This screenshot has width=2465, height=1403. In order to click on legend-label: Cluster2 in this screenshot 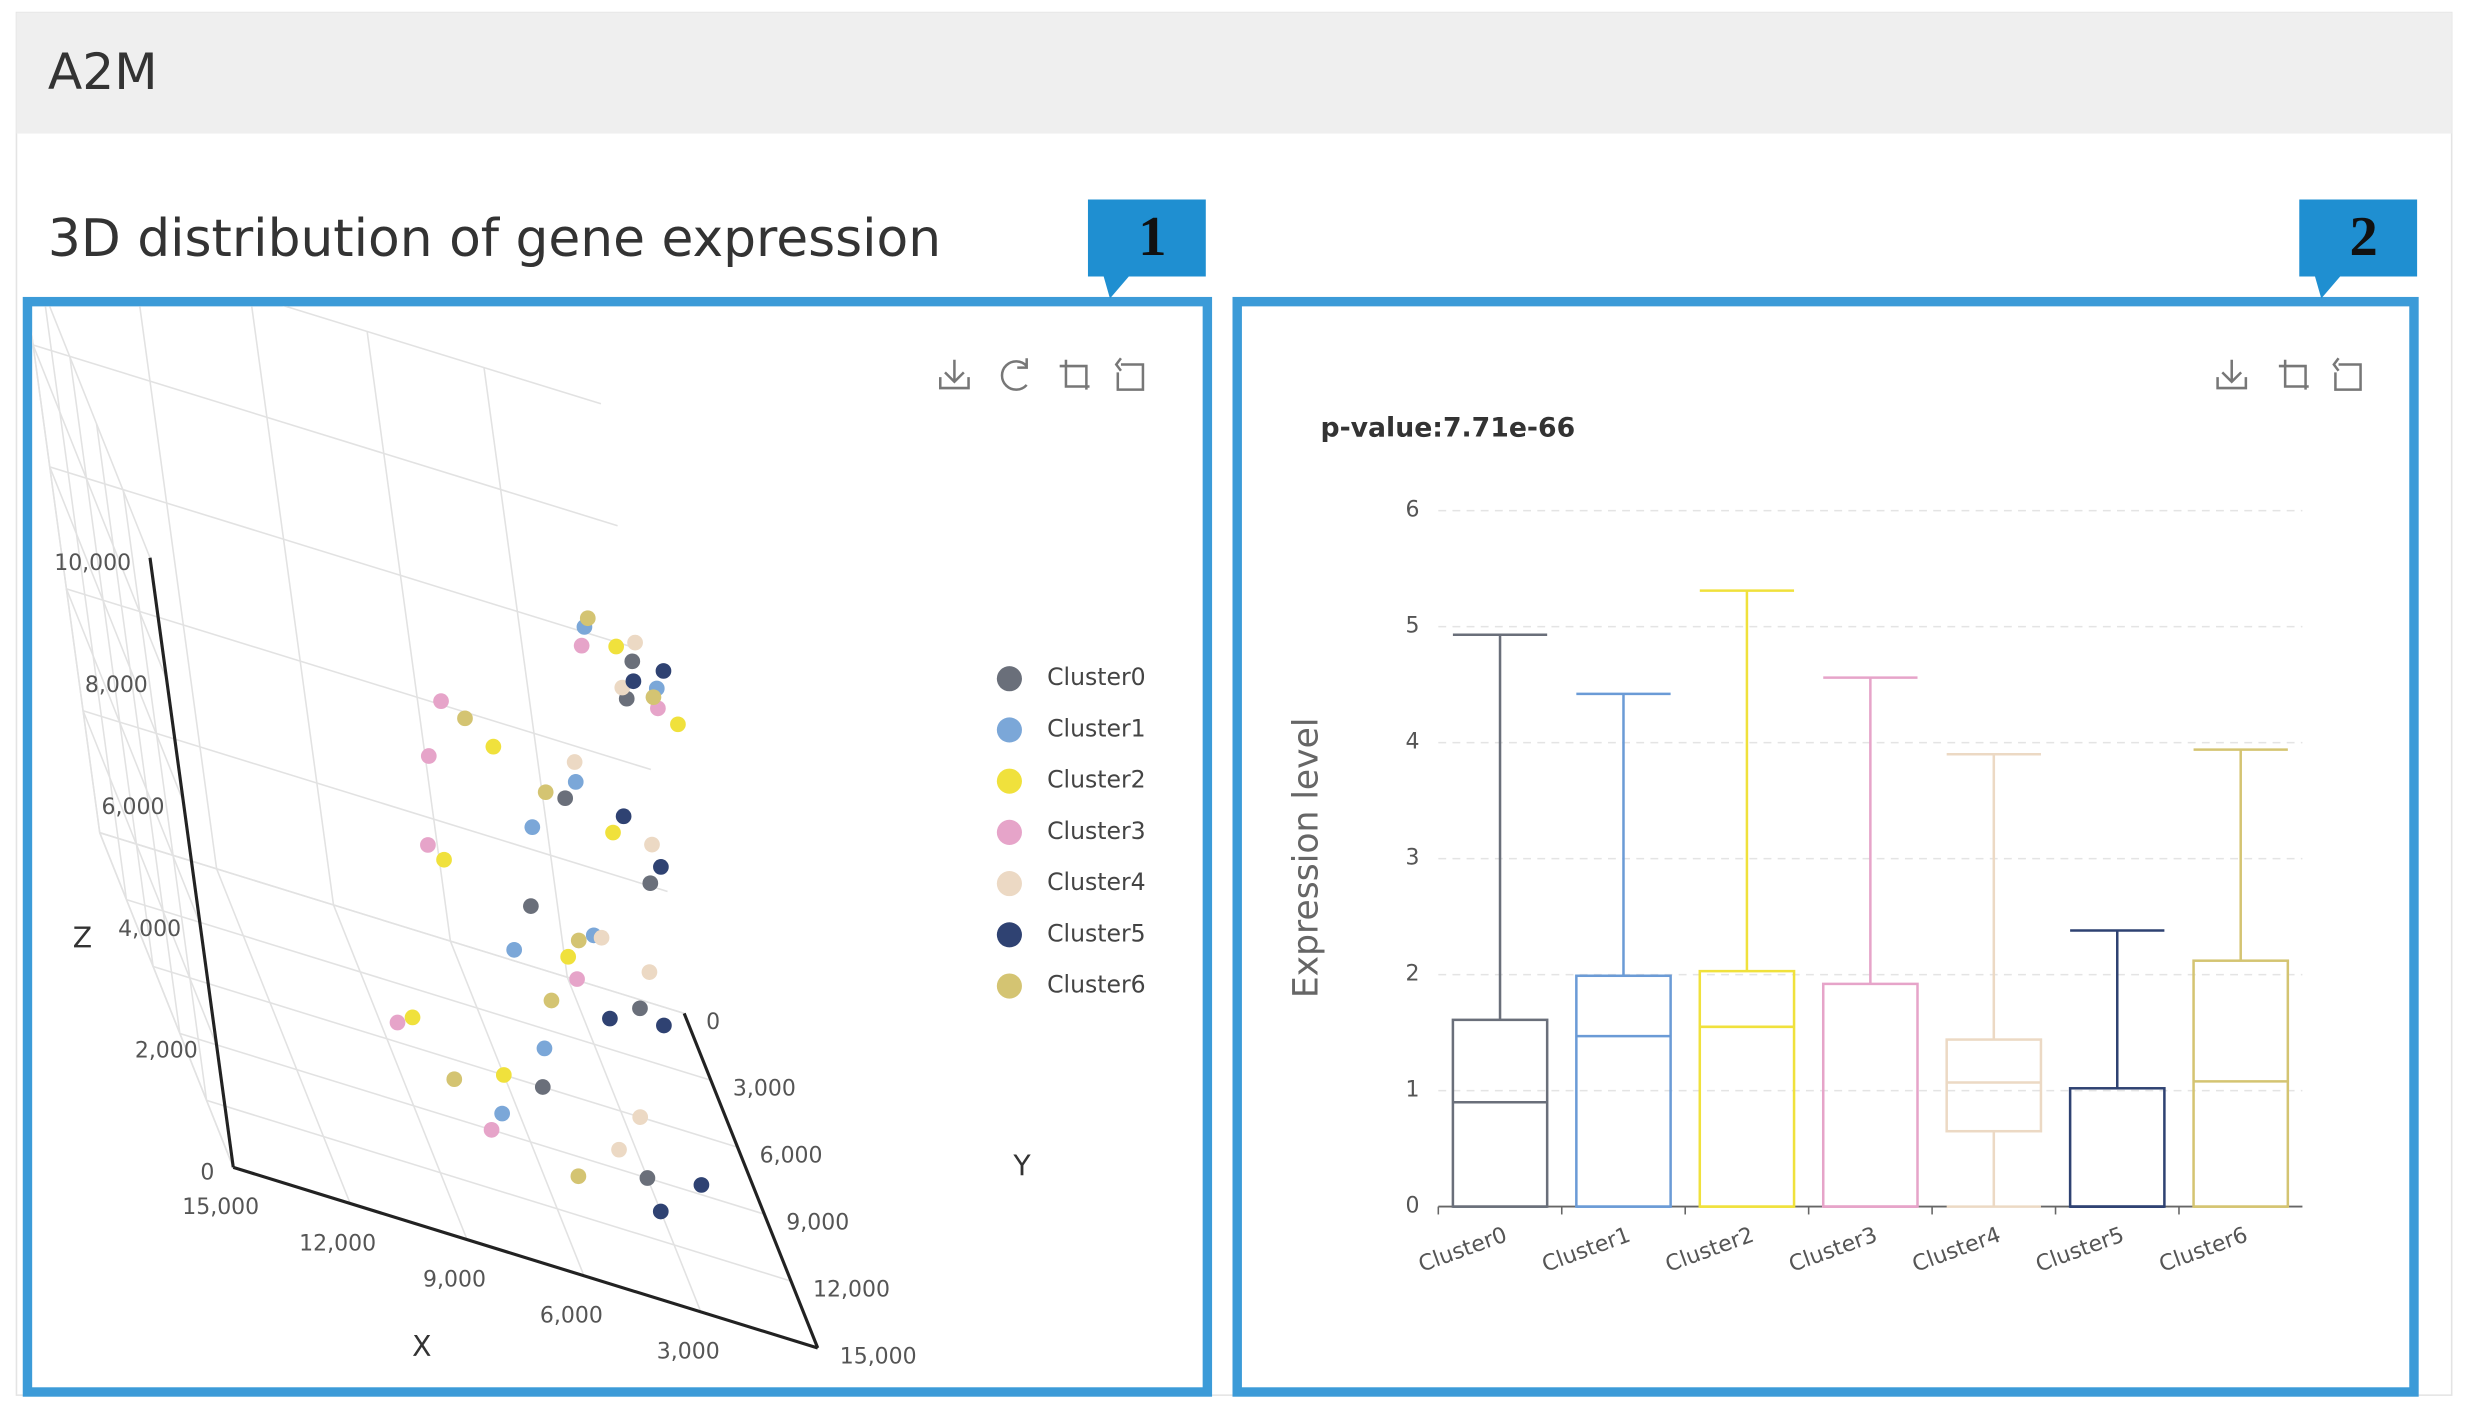, I will do `click(1096, 780)`.